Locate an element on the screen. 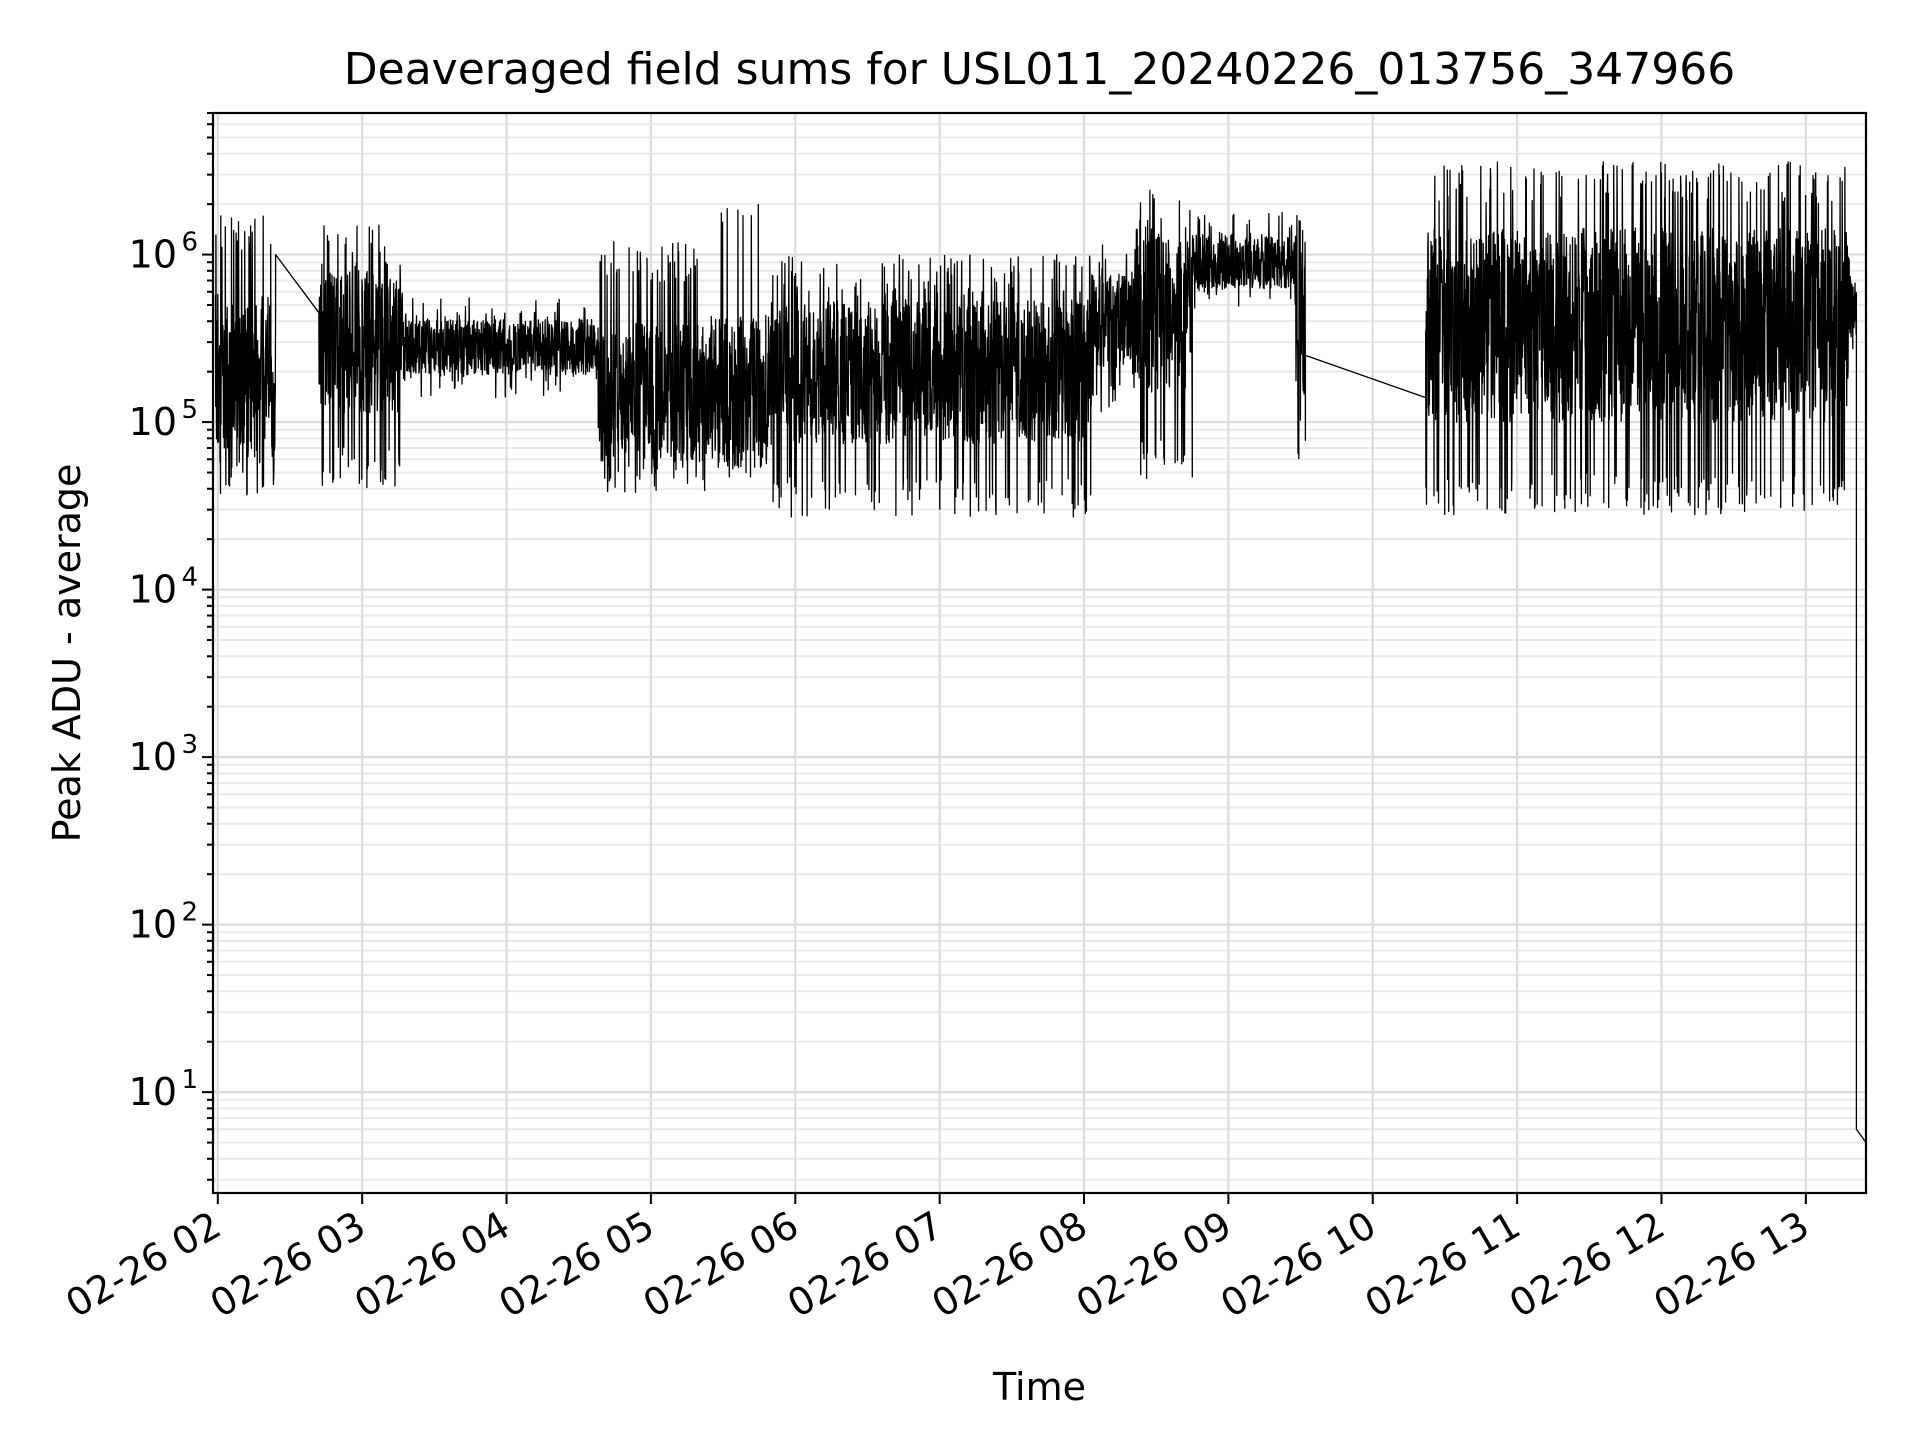  y-tick-exponent: 2 is located at coordinates (189, 913).